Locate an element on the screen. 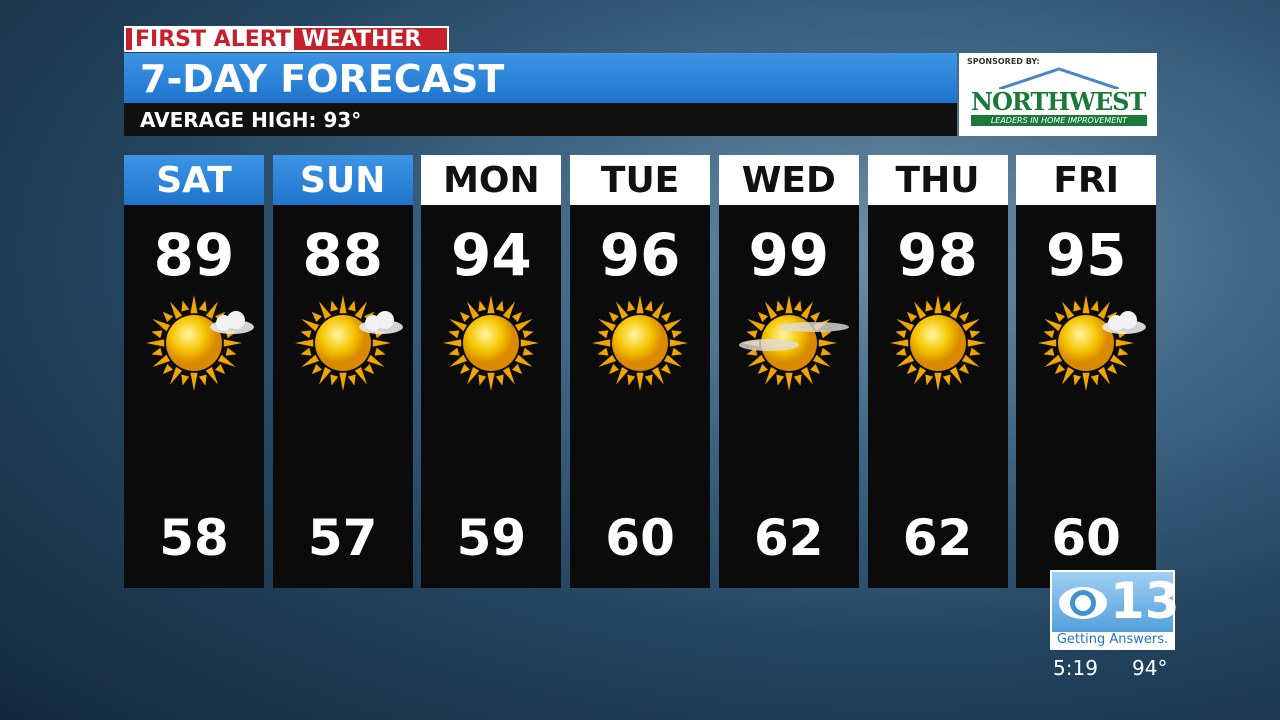 The image size is (1280, 720). day-column: 89 58 is located at coordinates (194, 396).